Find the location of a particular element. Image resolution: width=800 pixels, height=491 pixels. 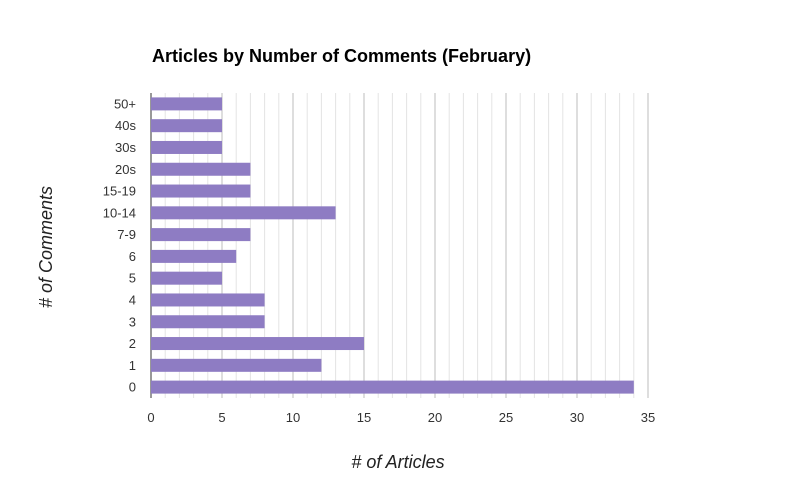

x-tick-label: 20 is located at coordinates (435, 417).